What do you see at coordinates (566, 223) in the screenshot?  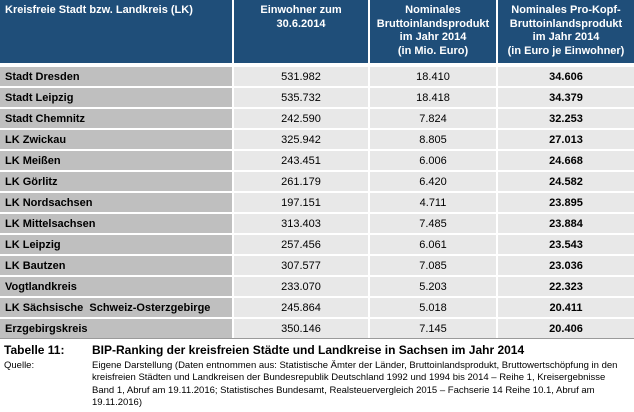 I see `bip-pro-kopf-value: 23.884` at bounding box center [566, 223].